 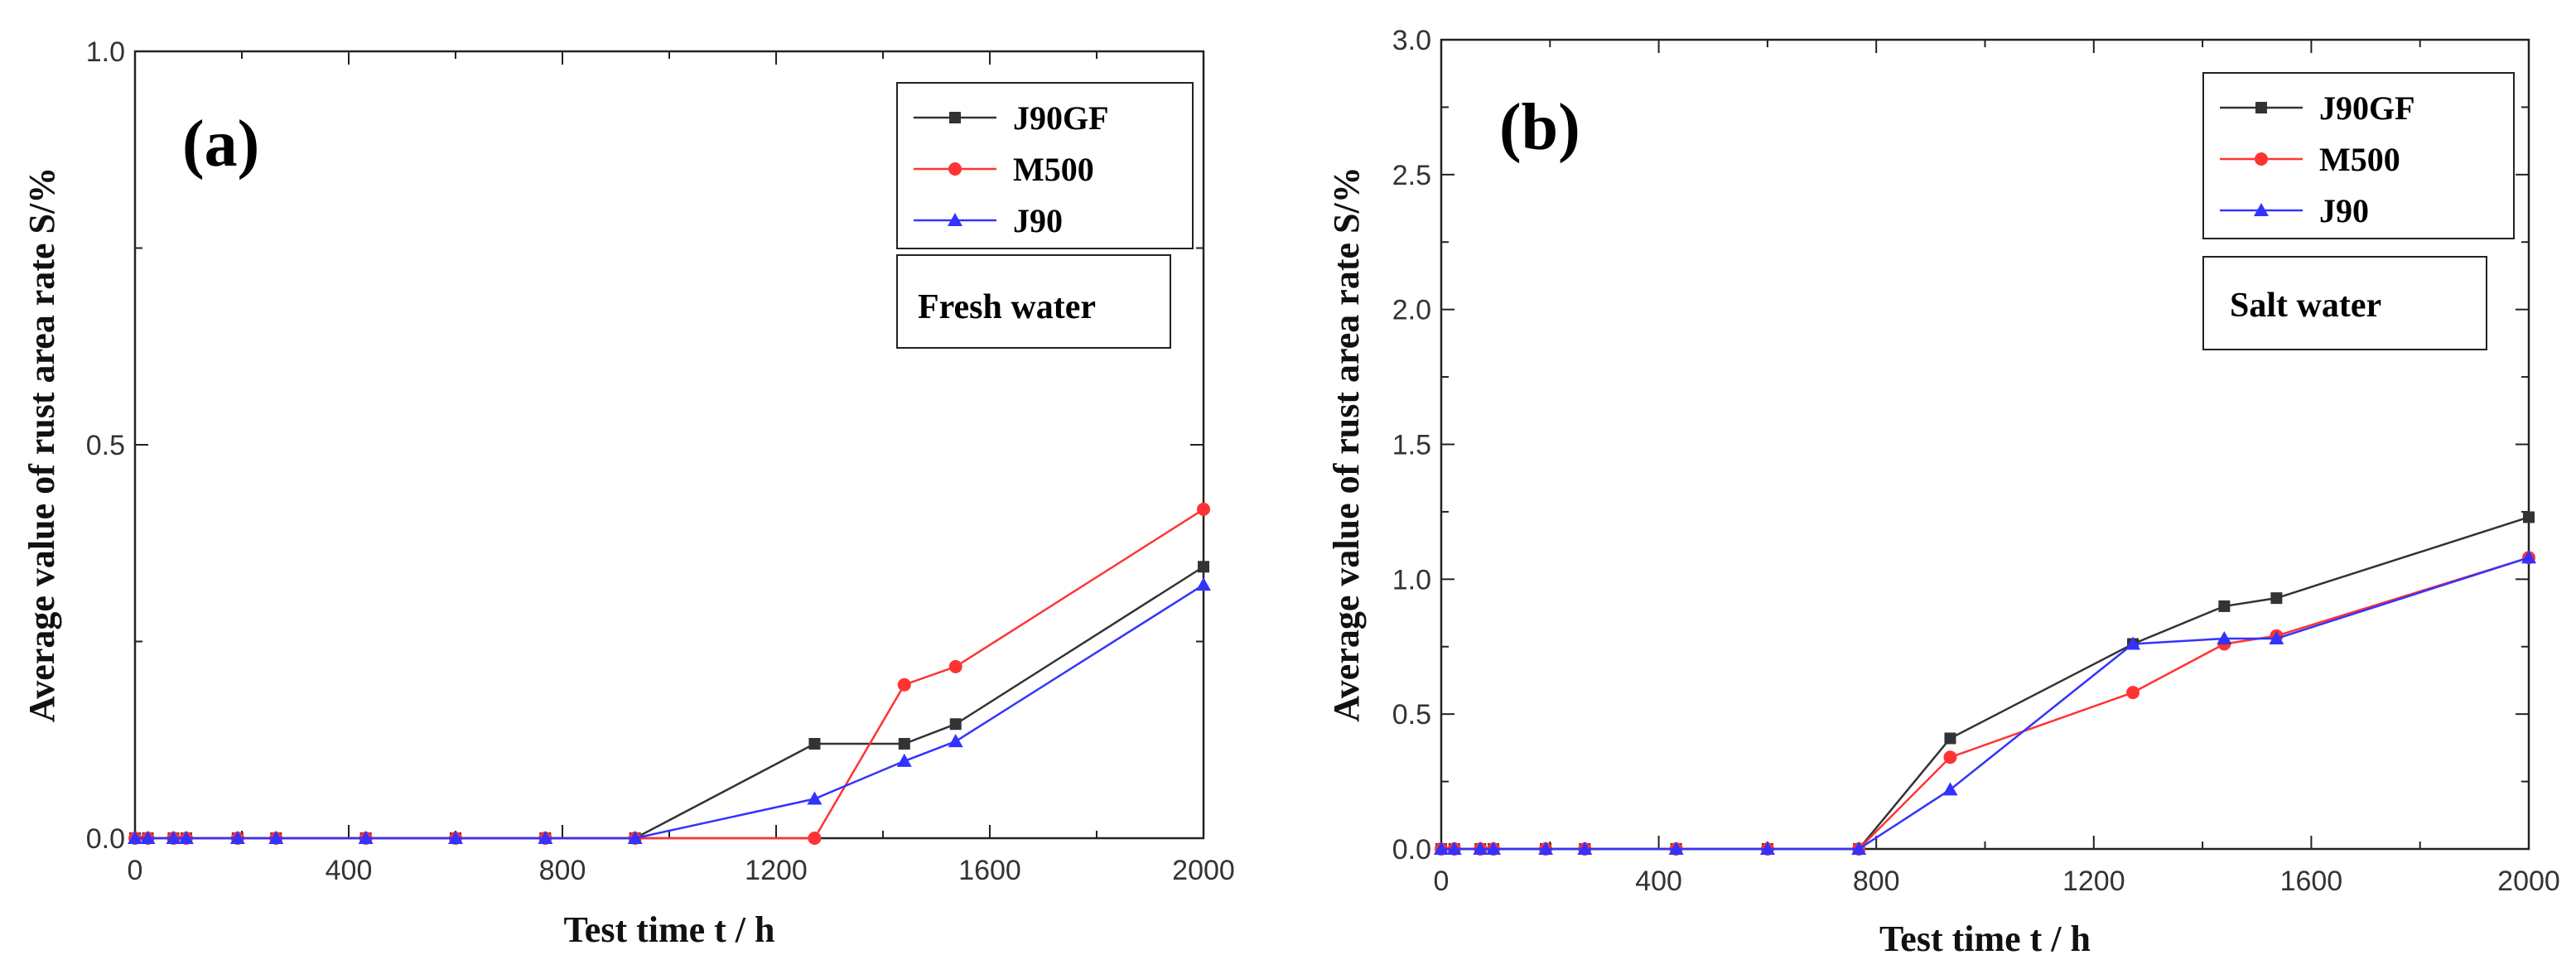 I want to click on y-tick-label: 1.5, so click(x=1411, y=446).